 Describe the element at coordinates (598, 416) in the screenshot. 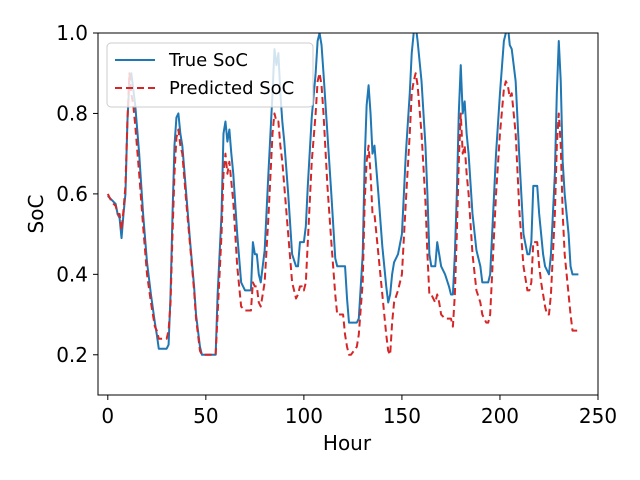

I see `x-tick-label: 250` at that location.